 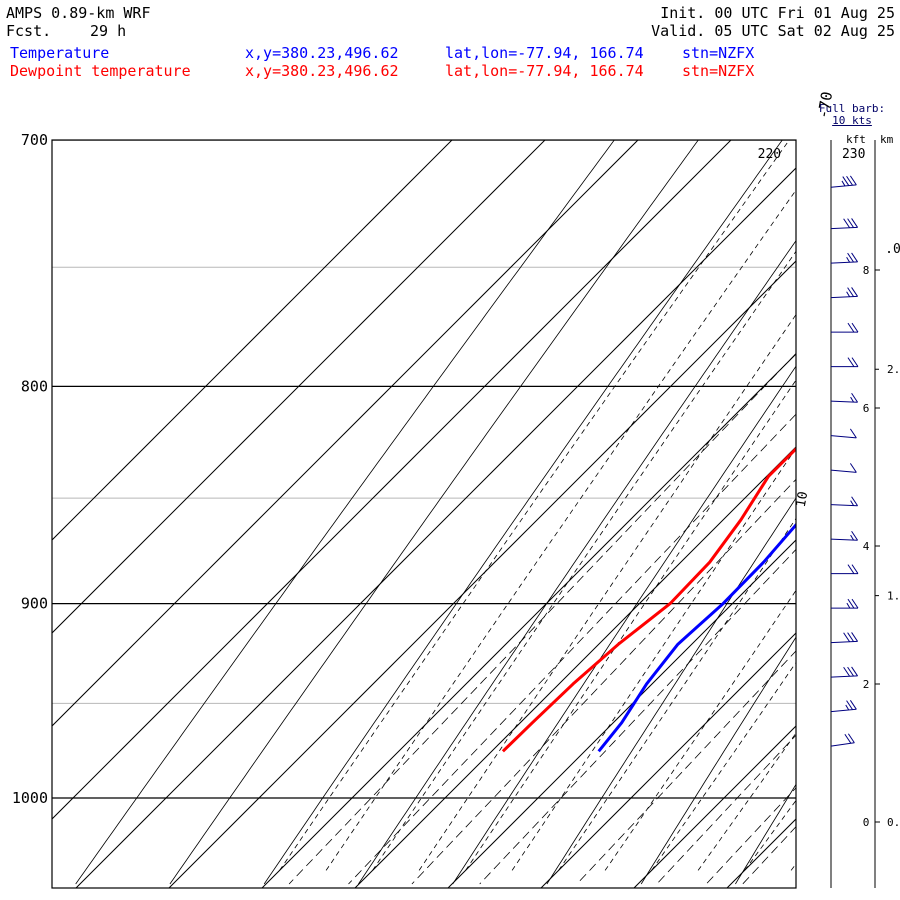 What do you see at coordinates (865, 514) in the screenshot?
I see `wind-barb-column: 0 2 4 6 8 0. 1. 2.` at bounding box center [865, 514].